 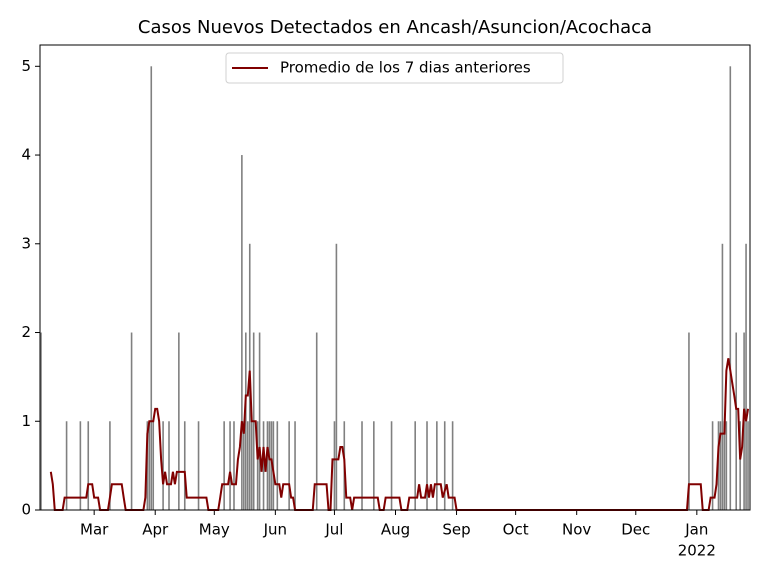 What do you see at coordinates (456, 530) in the screenshot?
I see `x-tick-label: Sep` at bounding box center [456, 530].